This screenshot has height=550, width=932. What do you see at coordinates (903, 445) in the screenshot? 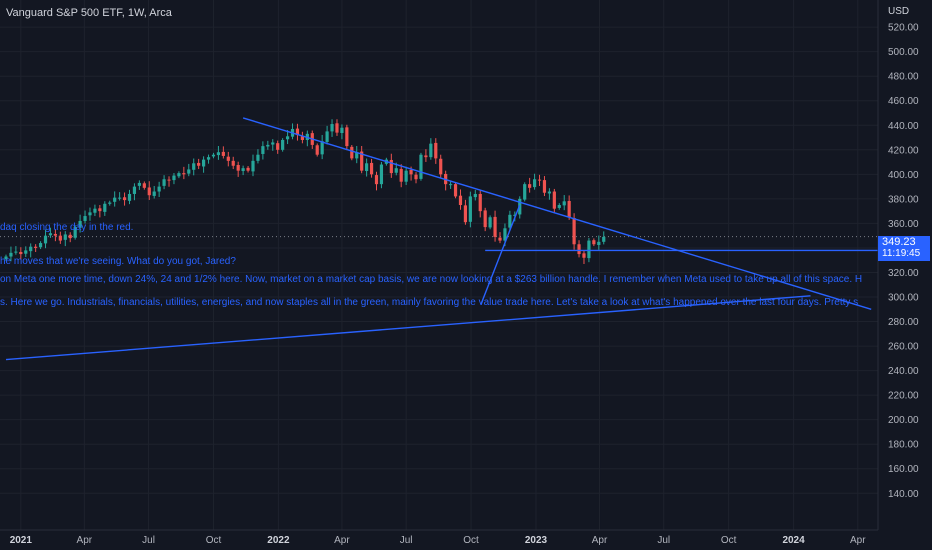
I see `price-tick-label: 180.00` at bounding box center [903, 445].